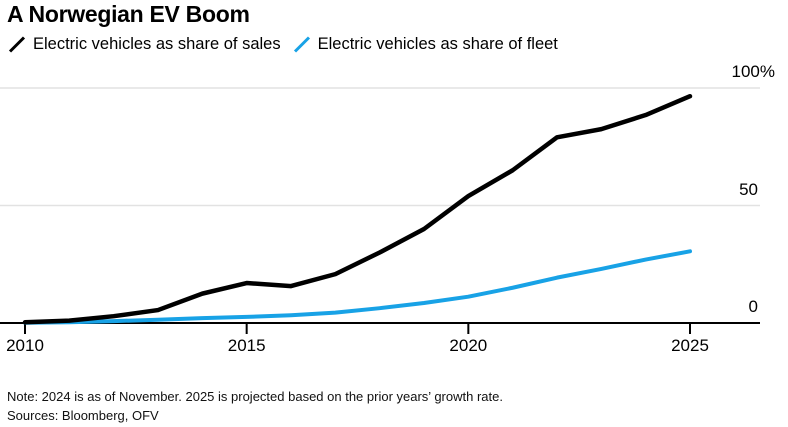  I want to click on sources: Sources: Bloomberg, OFV, so click(83, 415).